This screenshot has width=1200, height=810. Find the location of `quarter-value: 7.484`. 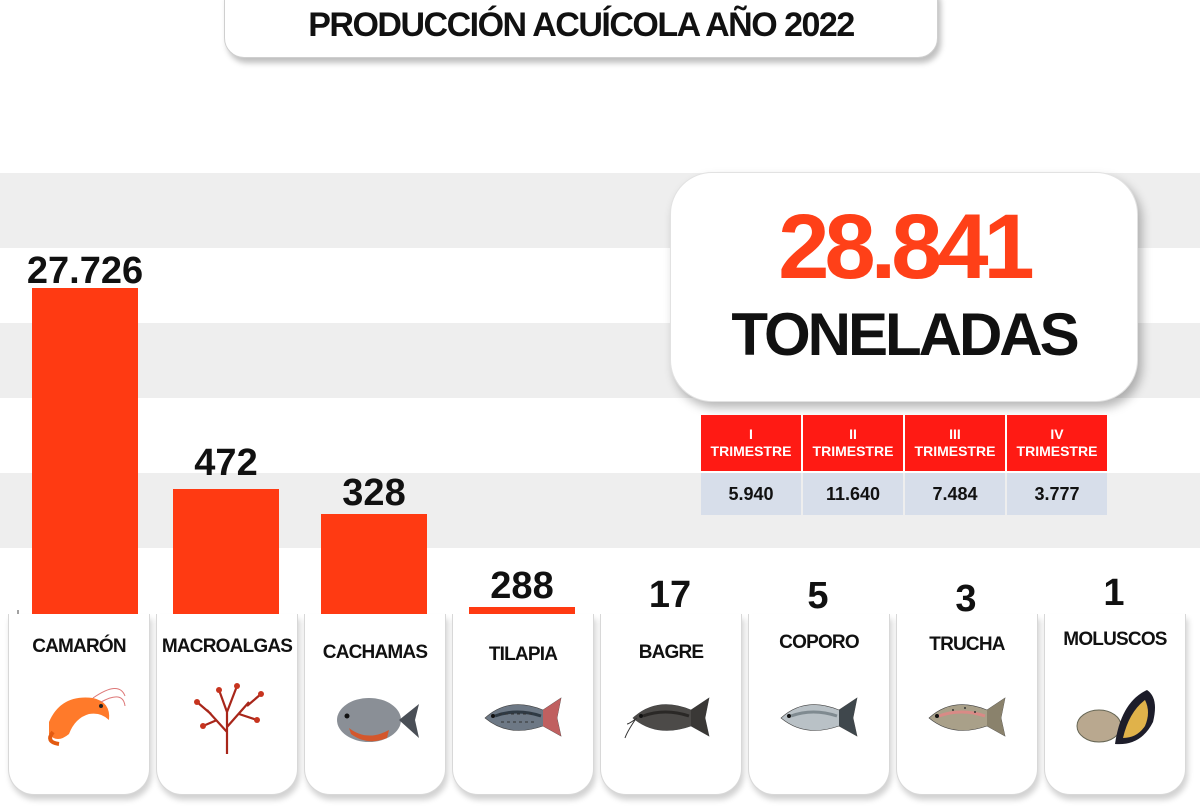

quarter-value: 7.484 is located at coordinates (955, 493).